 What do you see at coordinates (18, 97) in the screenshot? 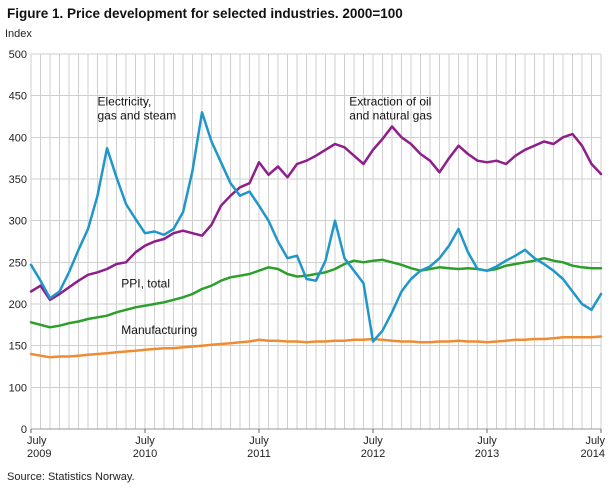
I see `y-tick-label: 450` at bounding box center [18, 97].